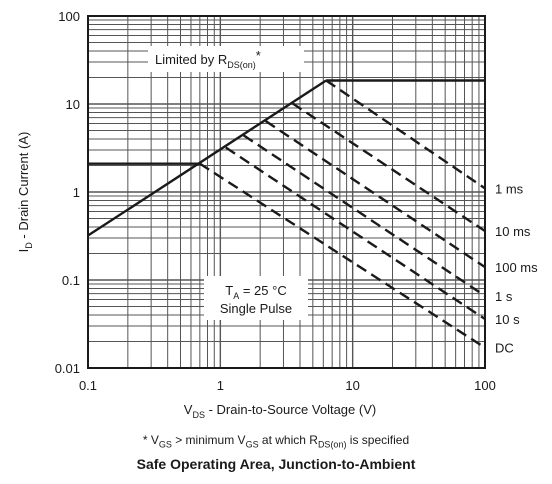 The width and height of the screenshot is (552, 484). Describe the element at coordinates (504, 348) in the screenshot. I see `series-label: DC` at that location.